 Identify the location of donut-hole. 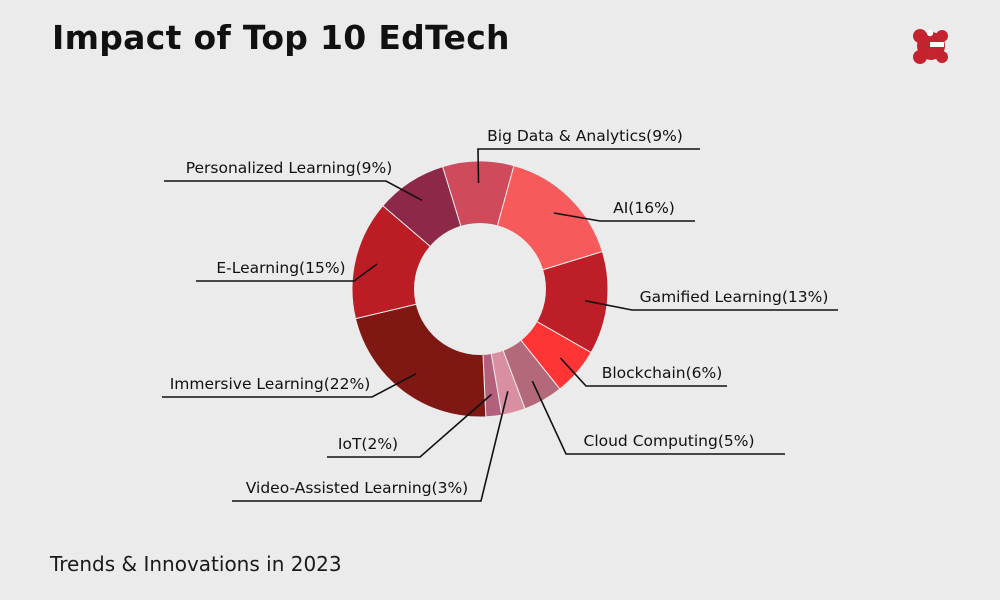
(480, 289).